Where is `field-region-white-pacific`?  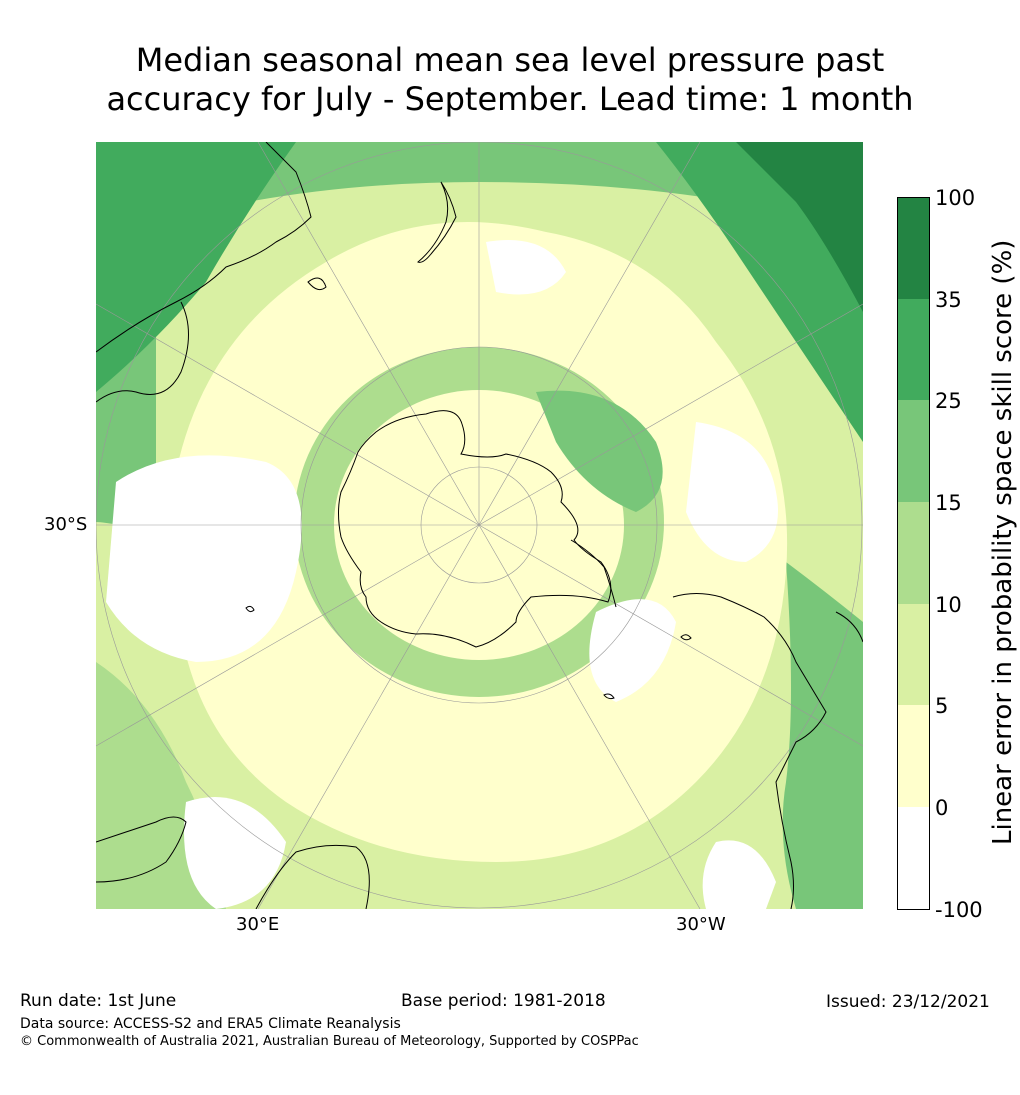
field-region-white-pacific is located at coordinates (732, 492).